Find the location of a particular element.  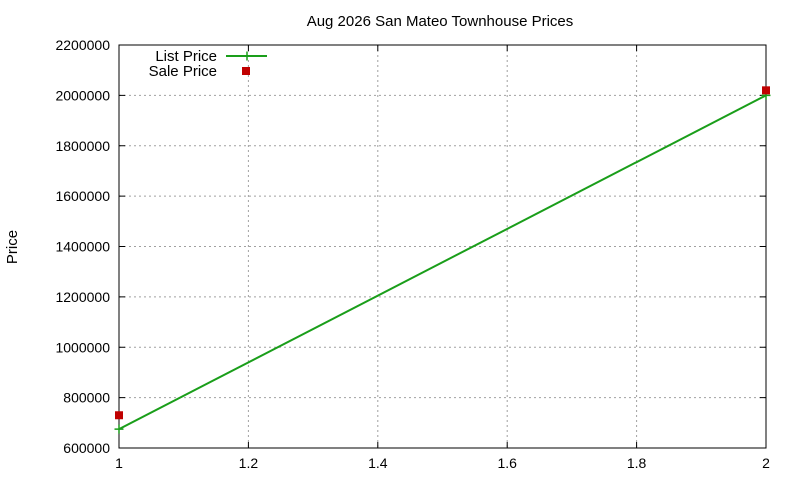

y-tick-label: 800000 is located at coordinates (86, 398).